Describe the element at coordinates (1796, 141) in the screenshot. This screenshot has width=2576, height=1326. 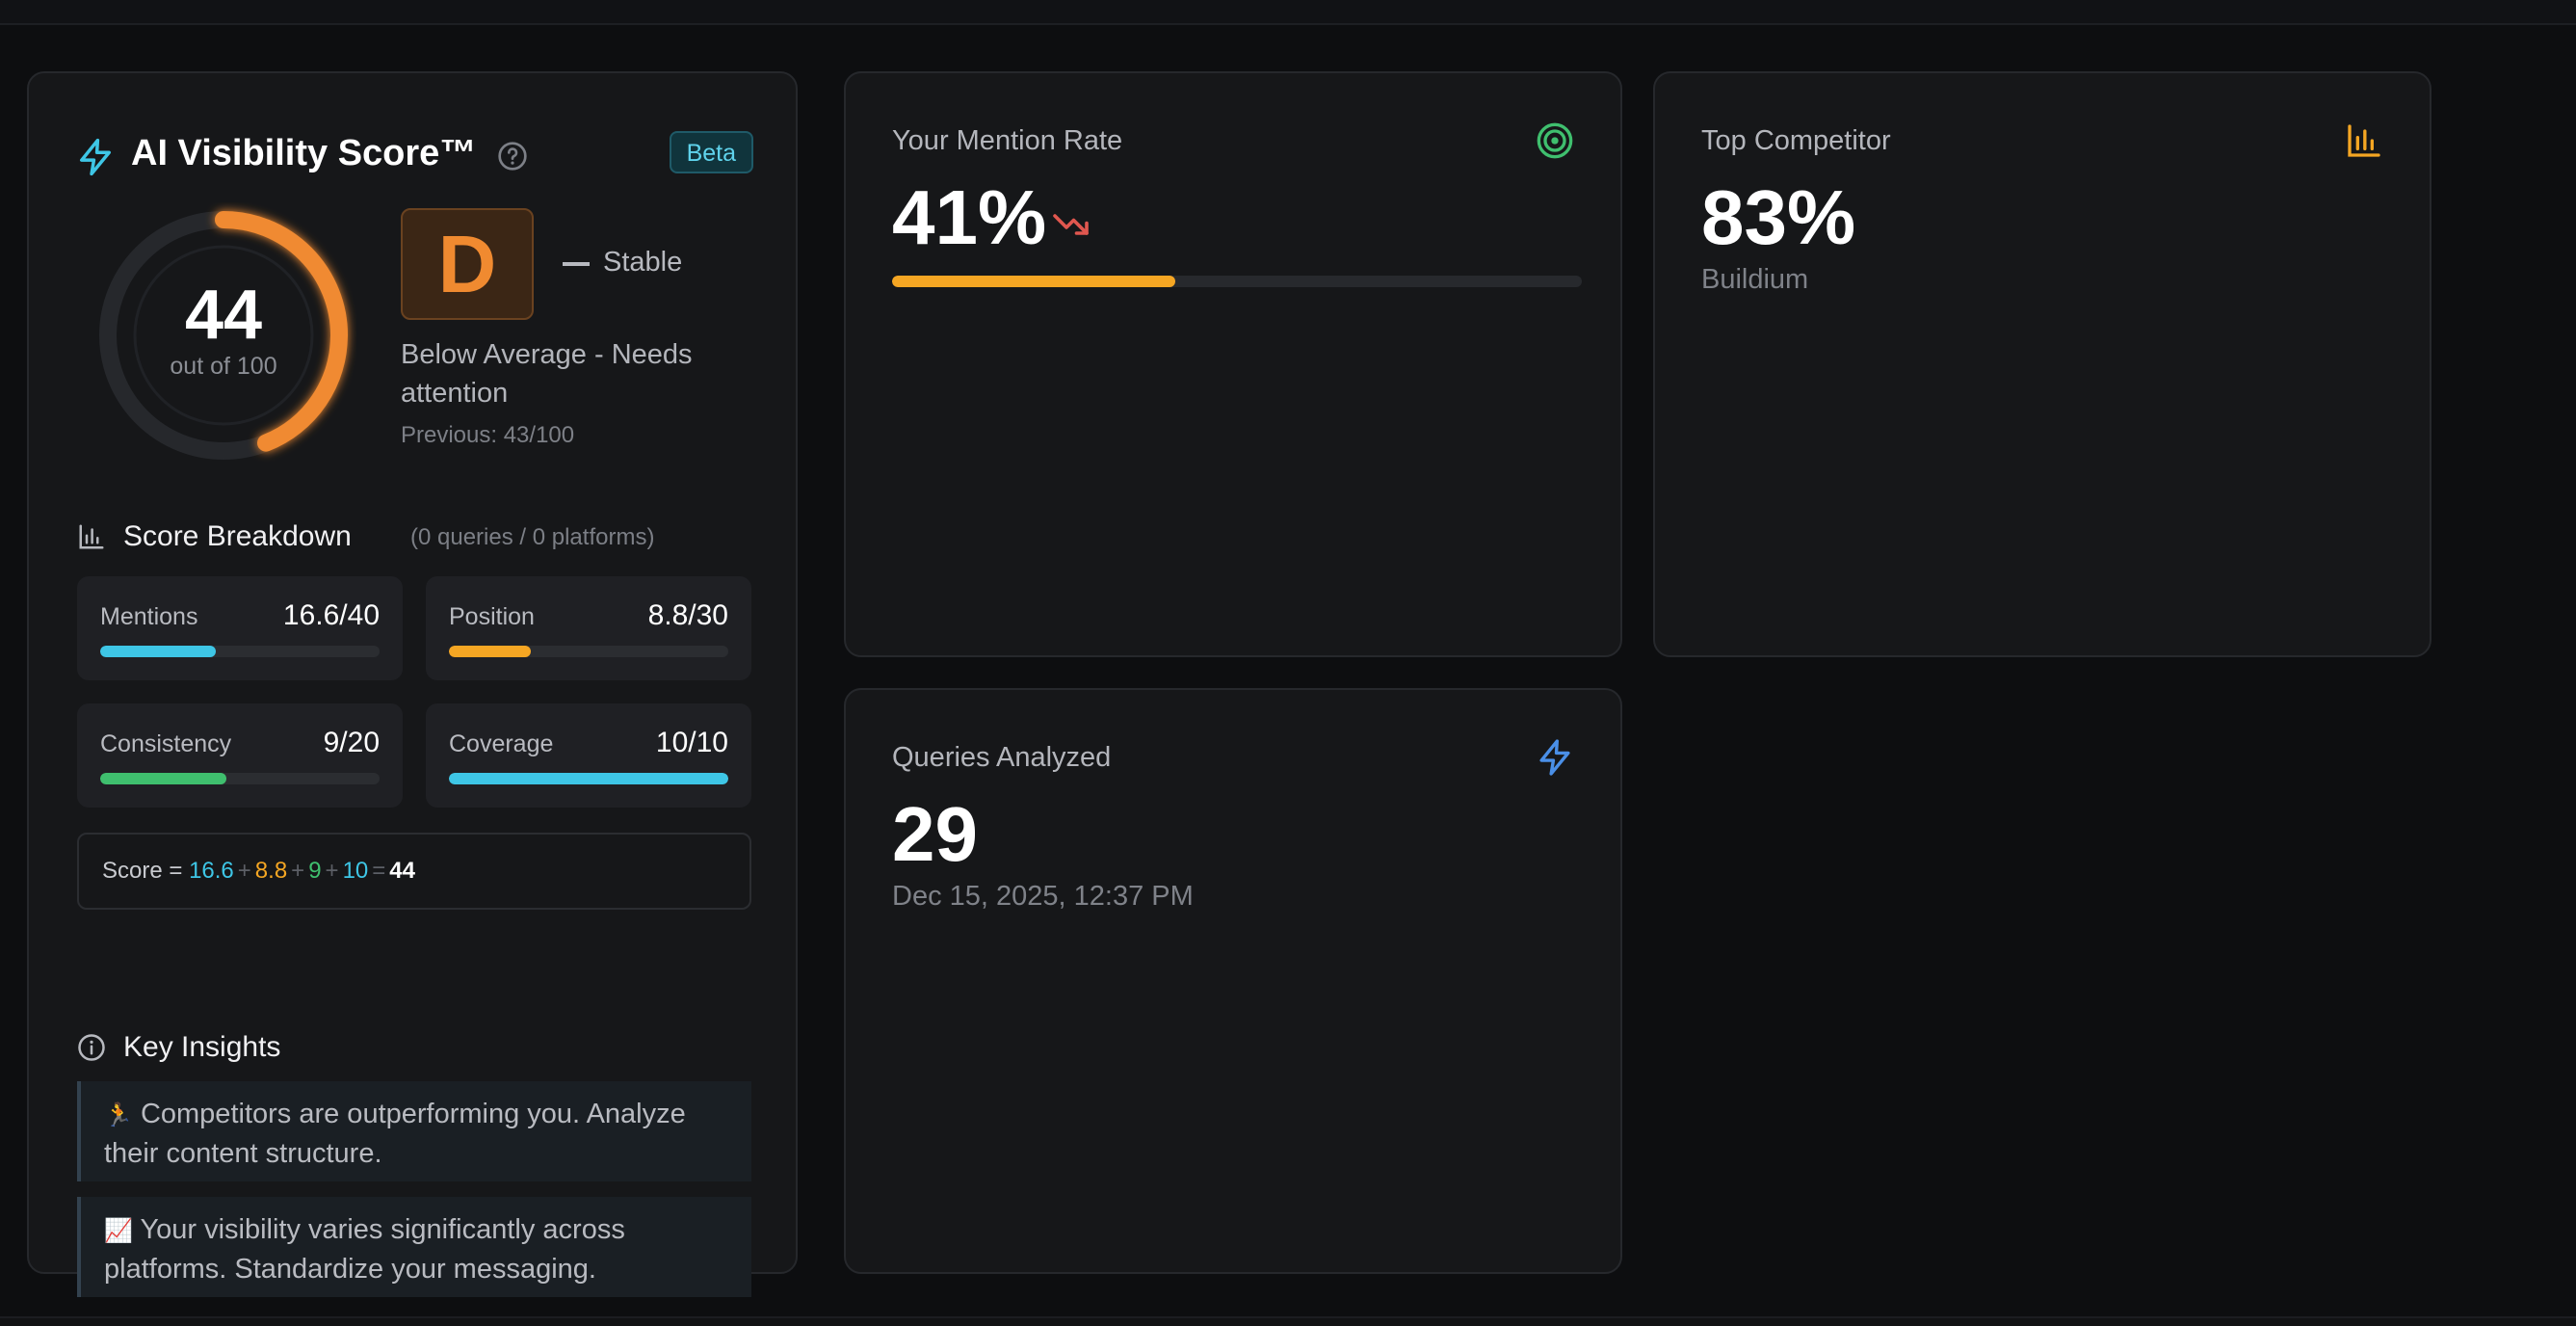
I see `top-competitor-label: Top Competitor` at that location.